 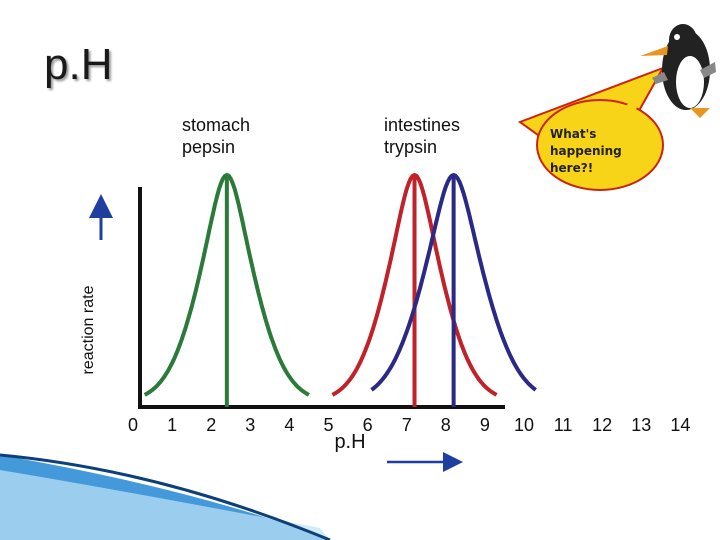 I want to click on x-tick-label: 1, so click(x=172, y=425).